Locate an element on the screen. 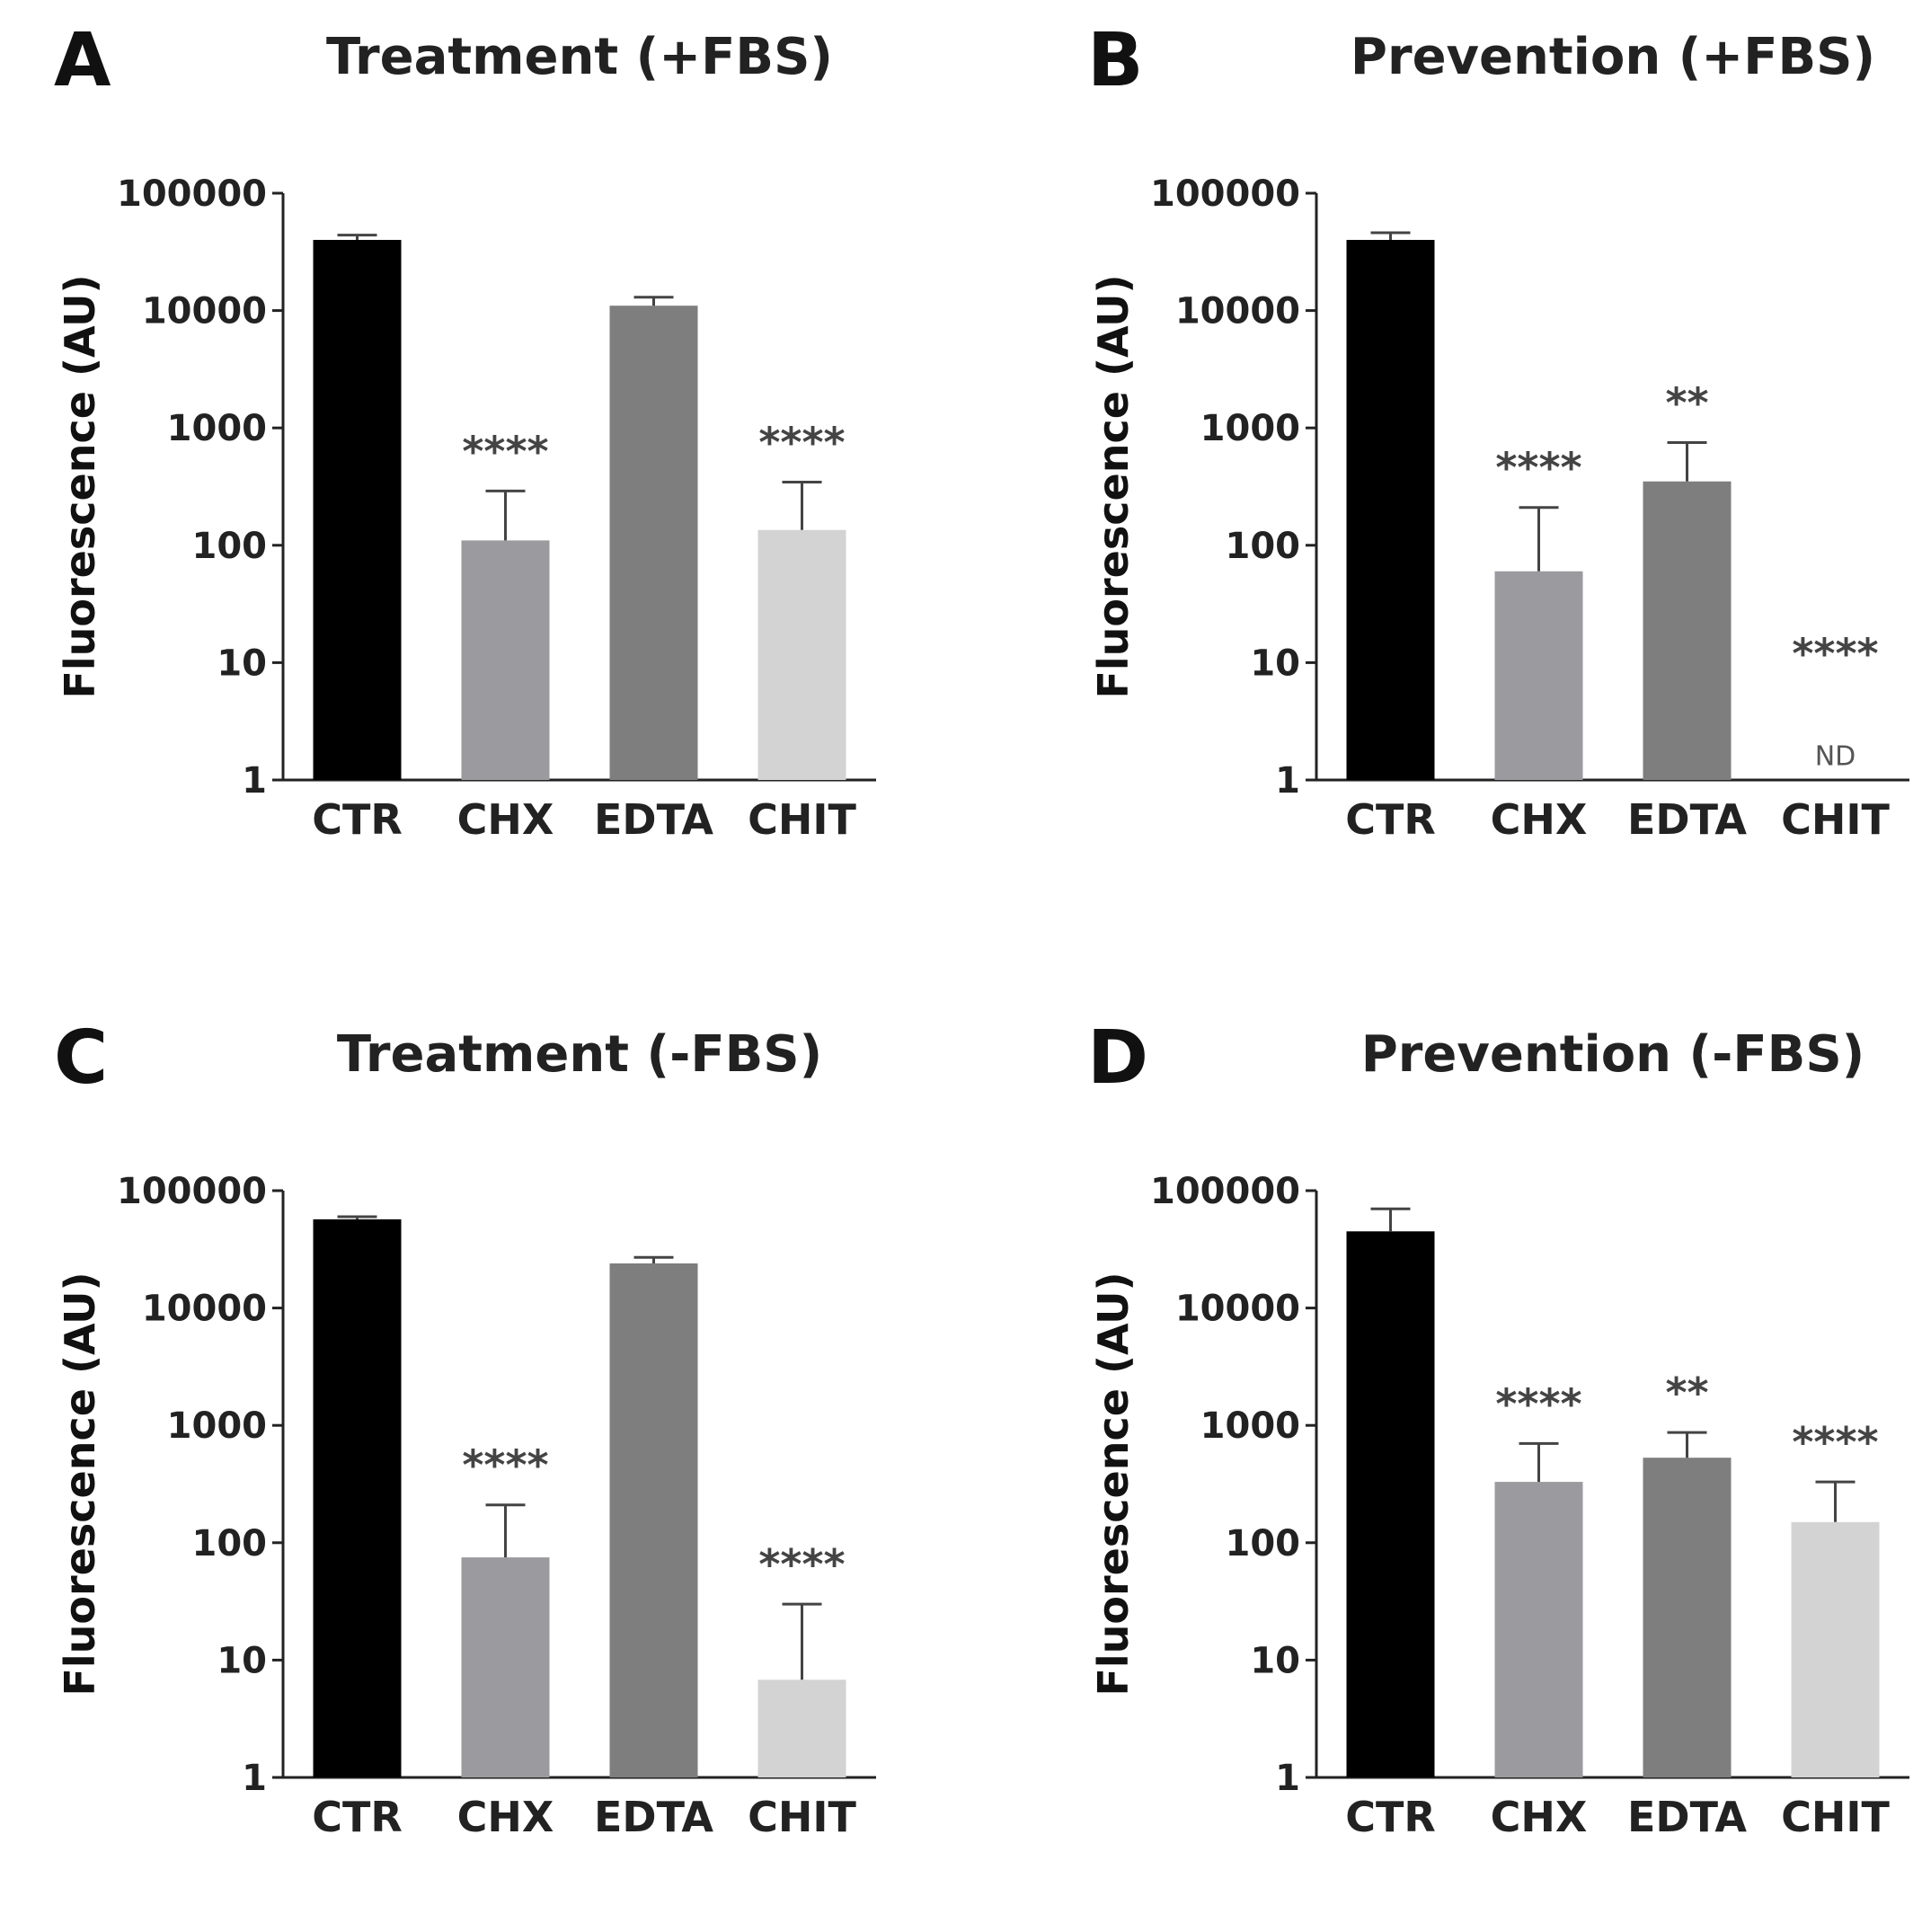 This screenshot has height=1932, width=1931. chart-title: Treatment (+FBS) is located at coordinates (579, 57).